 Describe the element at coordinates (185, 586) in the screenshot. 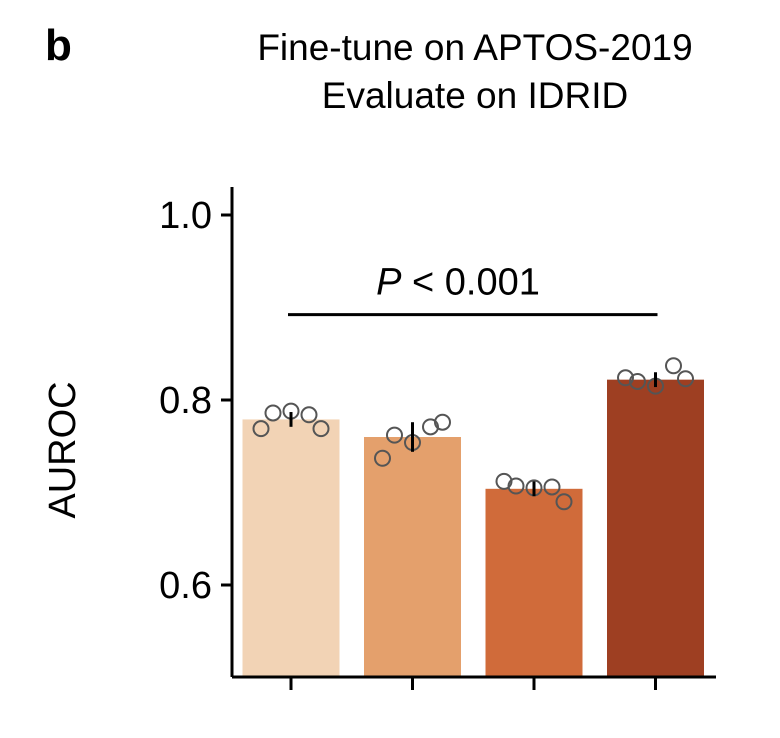

I see `y-tick-label: 0.6` at that location.